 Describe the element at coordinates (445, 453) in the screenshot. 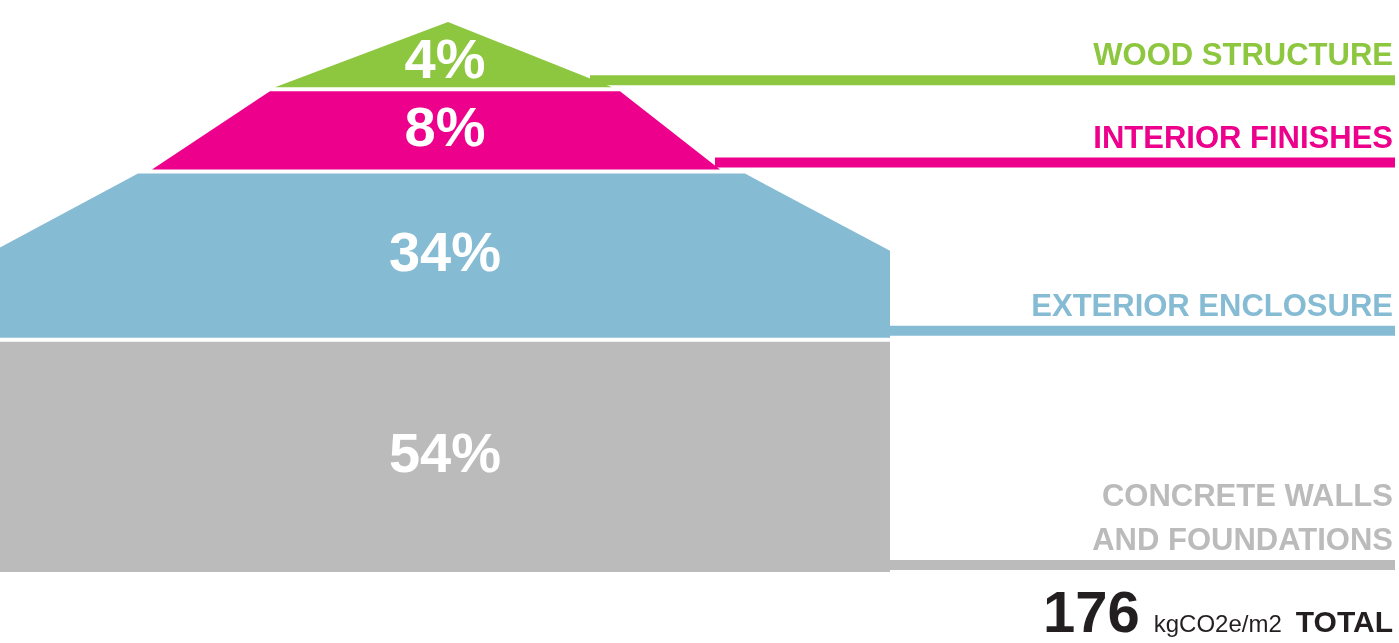

I see `data-label: 54%` at that location.